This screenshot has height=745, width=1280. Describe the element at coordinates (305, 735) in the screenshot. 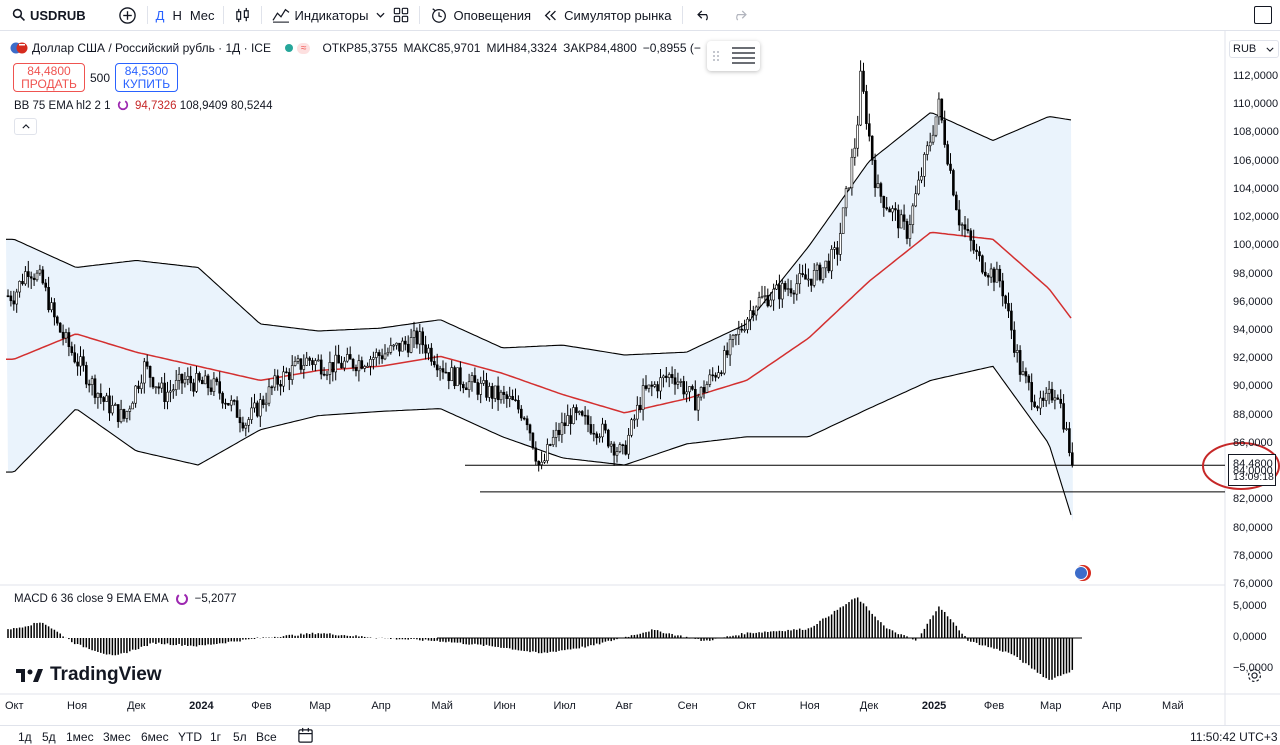

I see `calendar-range-icon` at that location.